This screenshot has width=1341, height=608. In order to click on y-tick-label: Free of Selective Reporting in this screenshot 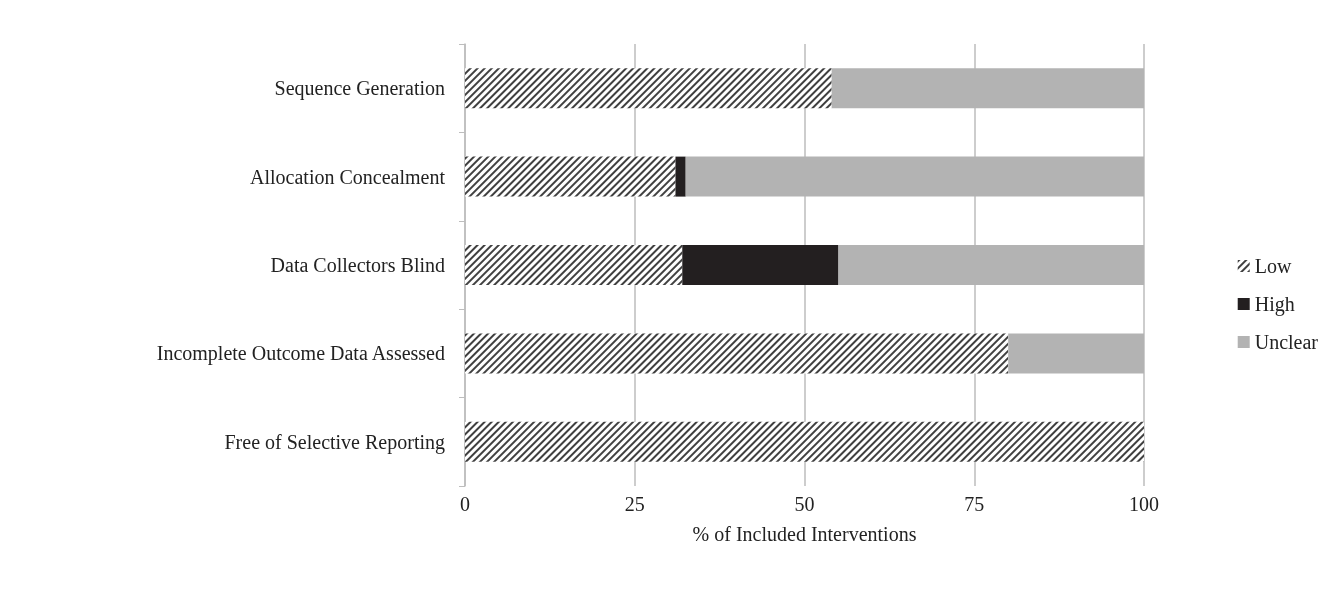, I will do `click(334, 442)`.